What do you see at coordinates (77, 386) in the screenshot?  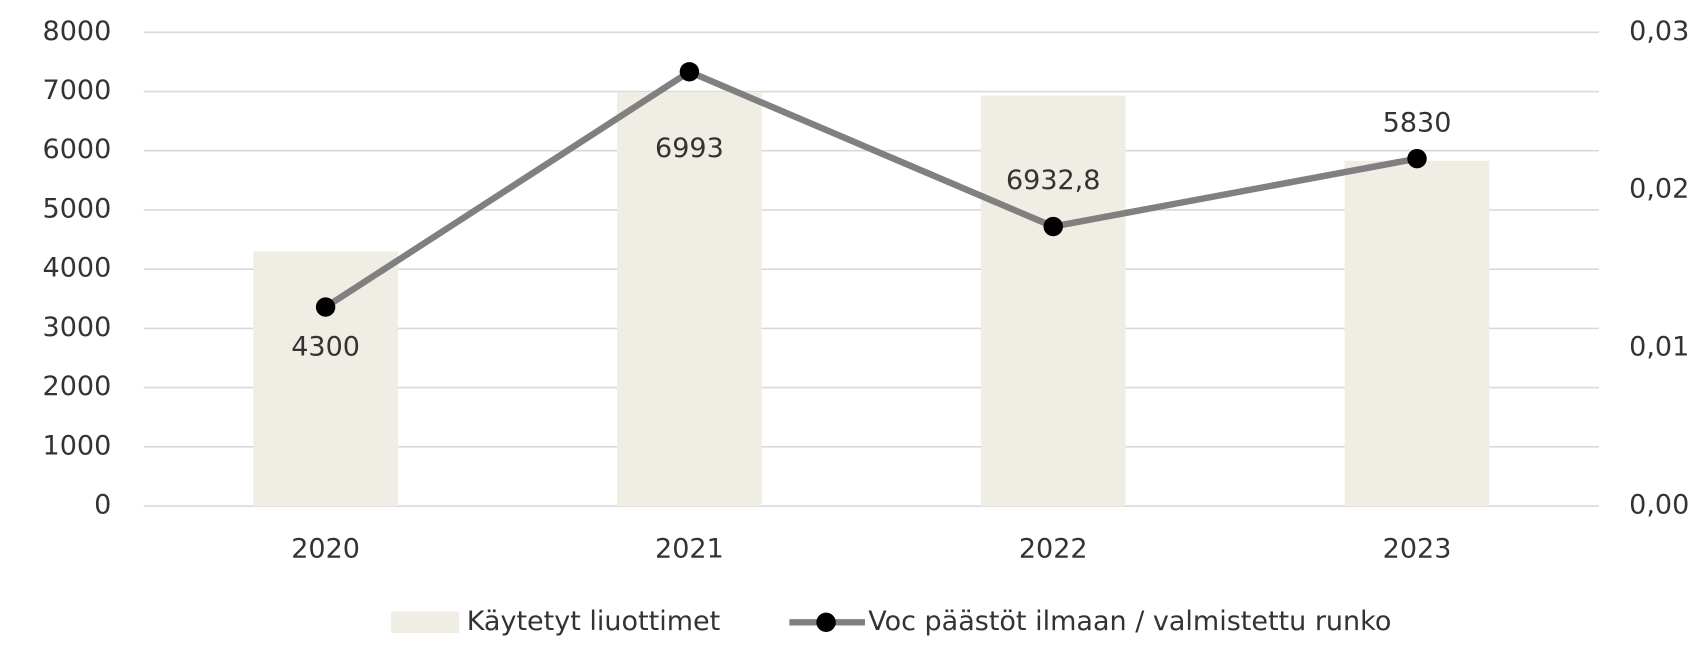 I see `y-tick-label: 2000` at bounding box center [77, 386].